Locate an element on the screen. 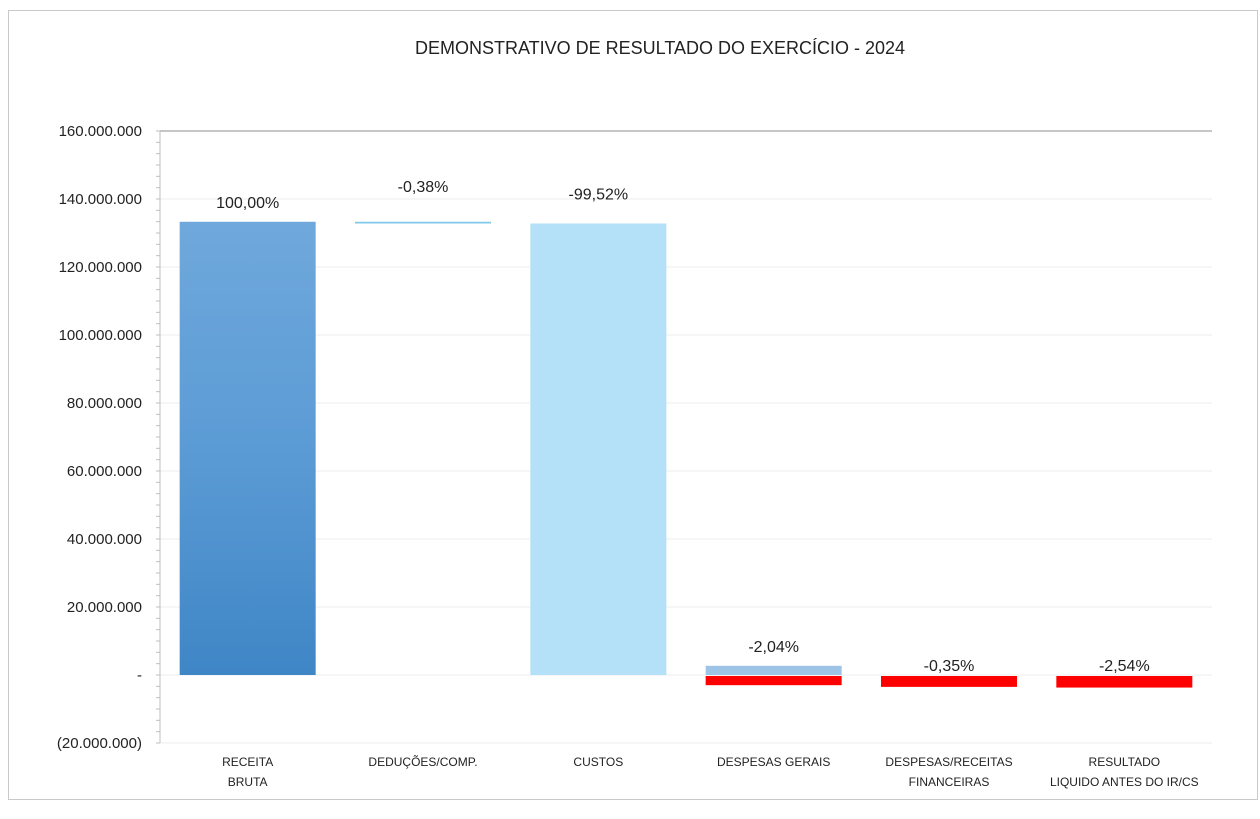 The width and height of the screenshot is (1260, 819). data-label: -2,04% is located at coordinates (773, 647).